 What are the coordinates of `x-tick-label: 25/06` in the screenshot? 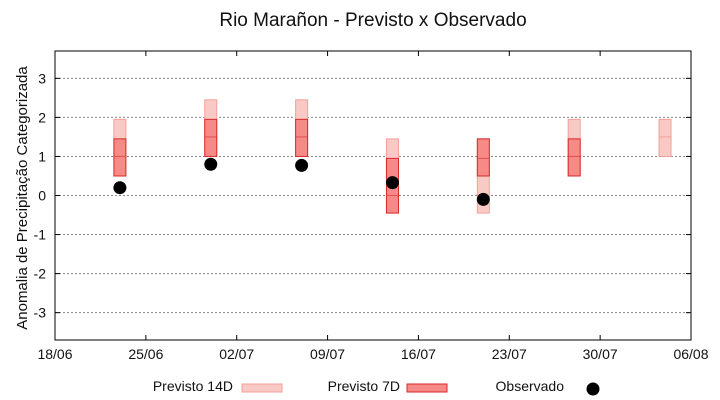 It's located at (145, 354).